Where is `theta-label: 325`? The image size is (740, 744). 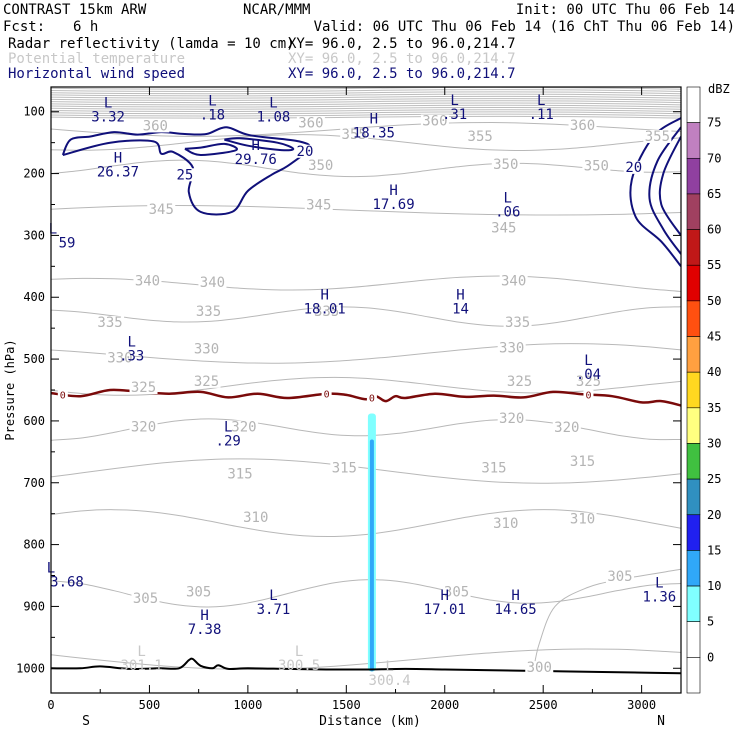
theta-label: 325 is located at coordinates (519, 382).